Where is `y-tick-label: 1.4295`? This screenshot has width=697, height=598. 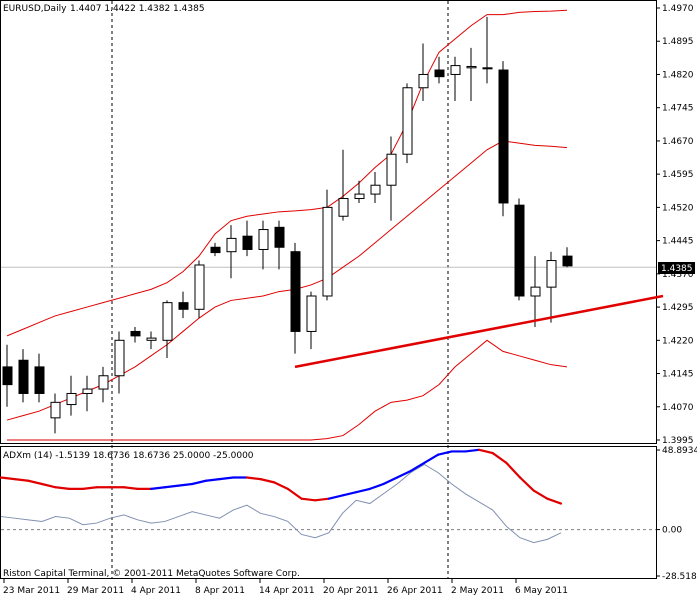
y-tick-label: 1.4295 is located at coordinates (678, 308).